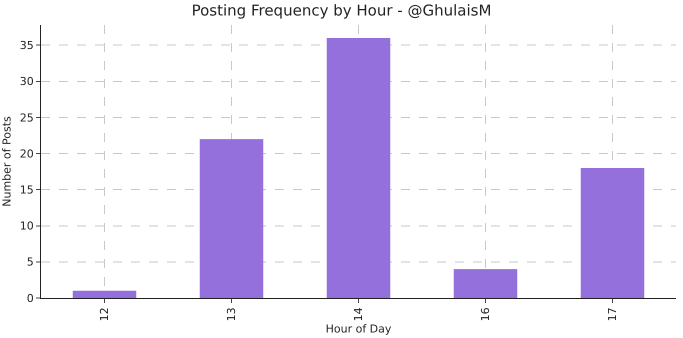 This screenshot has width=683, height=338. What do you see at coordinates (485, 314) in the screenshot?
I see `x-tick-label: 16` at bounding box center [485, 314].